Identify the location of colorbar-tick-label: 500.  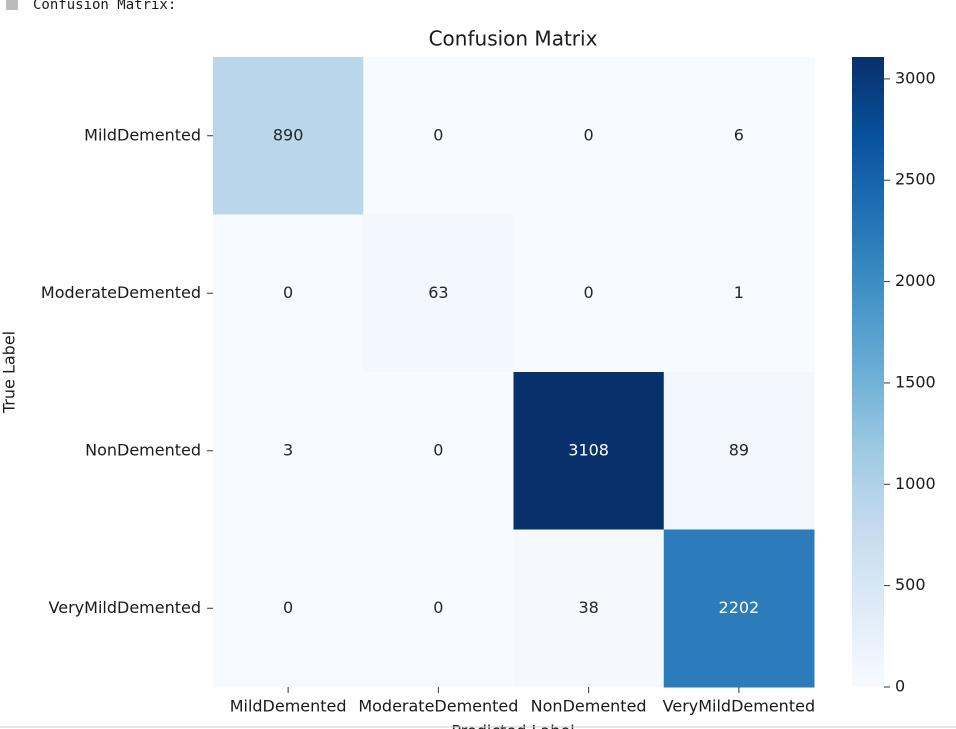
(910, 584).